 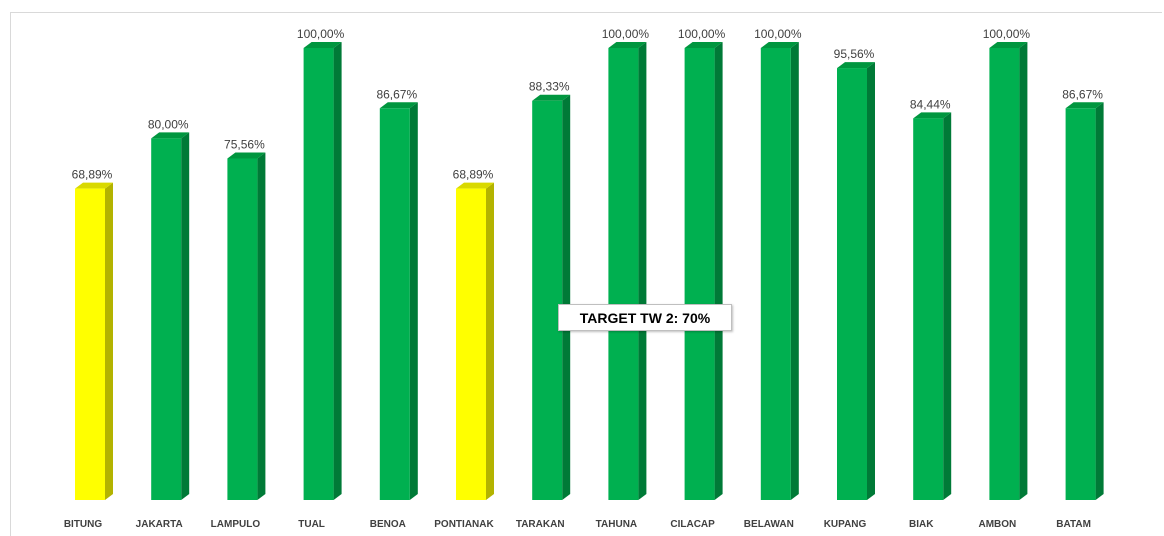 I want to click on category-label: AMBON, so click(x=998, y=524).